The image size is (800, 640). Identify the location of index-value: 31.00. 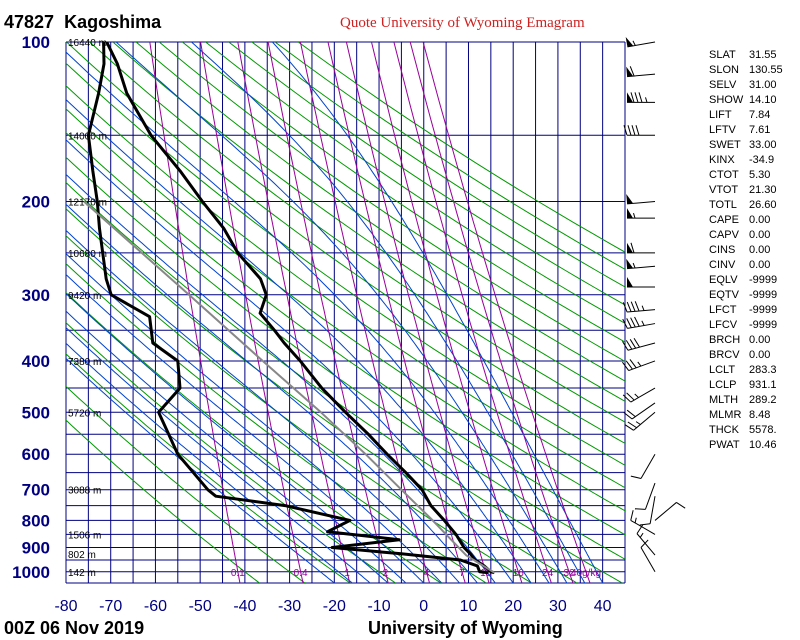
(763, 85).